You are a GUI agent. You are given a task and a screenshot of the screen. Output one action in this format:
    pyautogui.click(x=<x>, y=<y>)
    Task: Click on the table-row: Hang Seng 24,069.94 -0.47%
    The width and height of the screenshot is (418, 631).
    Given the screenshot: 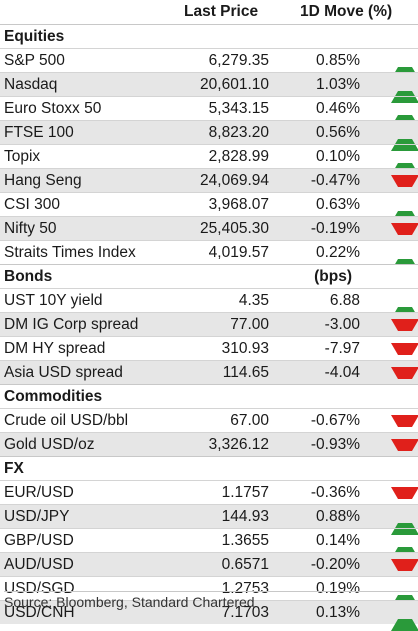 What is the action you would take?
    pyautogui.click(x=209, y=180)
    